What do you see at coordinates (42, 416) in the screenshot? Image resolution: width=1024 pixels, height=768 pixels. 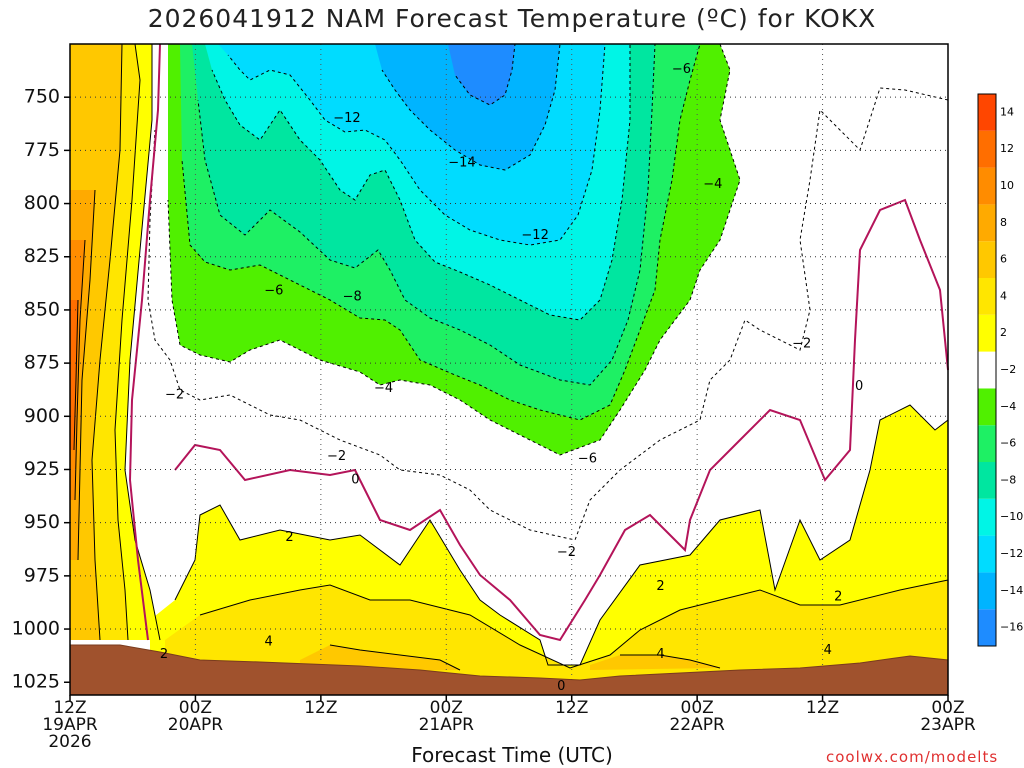 I see `y-tick-label: 900` at bounding box center [42, 416].